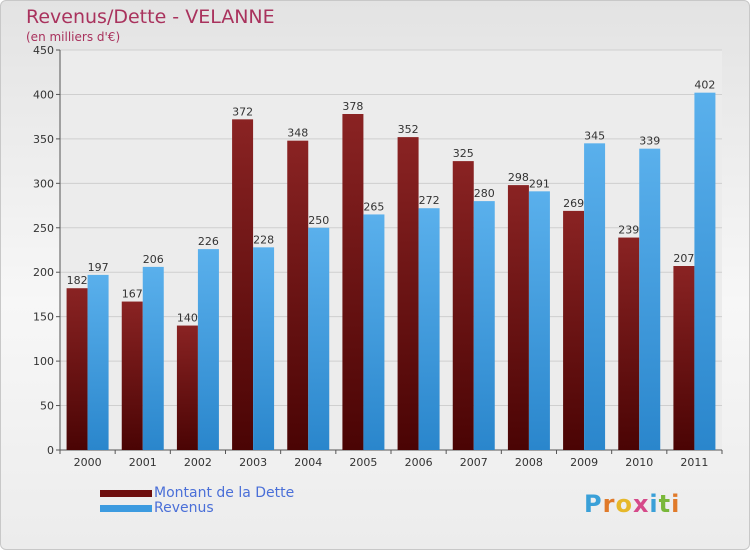 Image resolution: width=750 pixels, height=550 pixels. I want to click on legend-label-dette: Montant de la Dette, so click(224, 493).